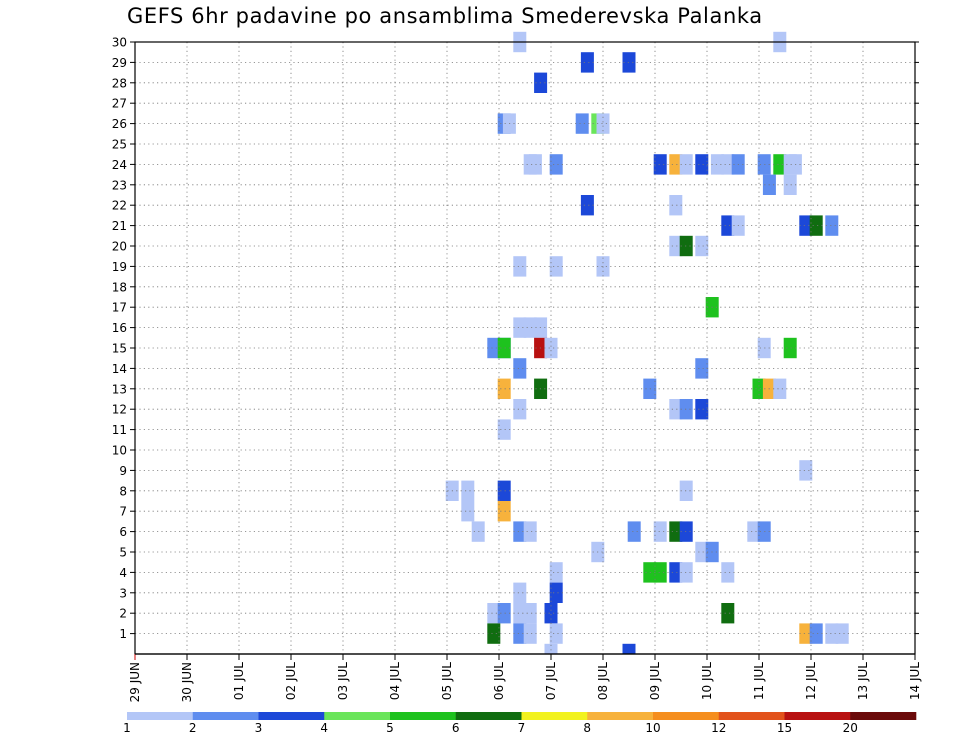 Image resolution: width=960 pixels, height=742 pixels. What do you see at coordinates (119, 410) in the screenshot?
I see `y-tick-label: 12` at bounding box center [119, 410].